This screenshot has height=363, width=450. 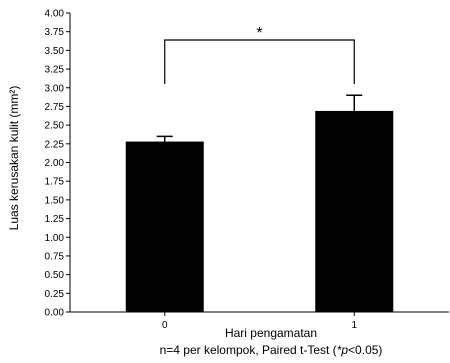 I want to click on y-tick-label: 3.50, so click(x=55, y=51).